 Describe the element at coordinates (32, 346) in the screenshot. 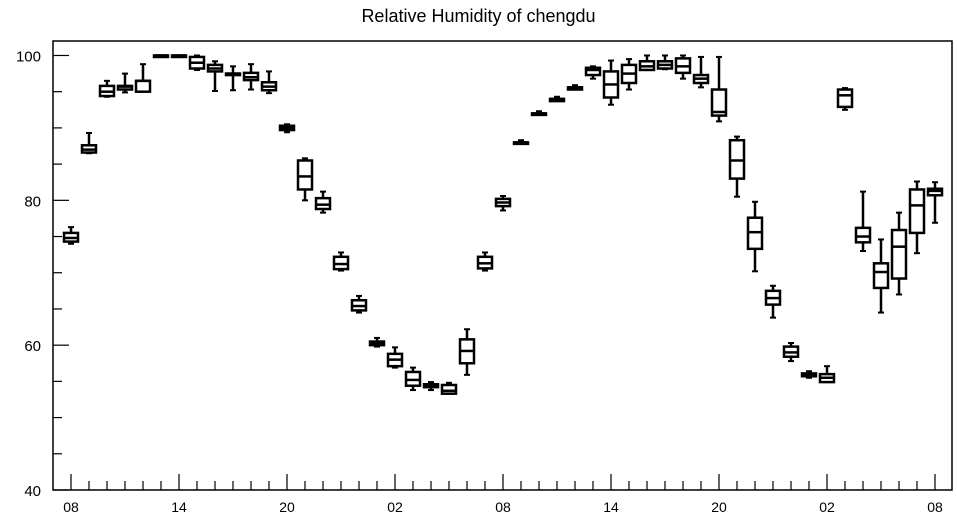

I see `y-tick-label: 60` at that location.